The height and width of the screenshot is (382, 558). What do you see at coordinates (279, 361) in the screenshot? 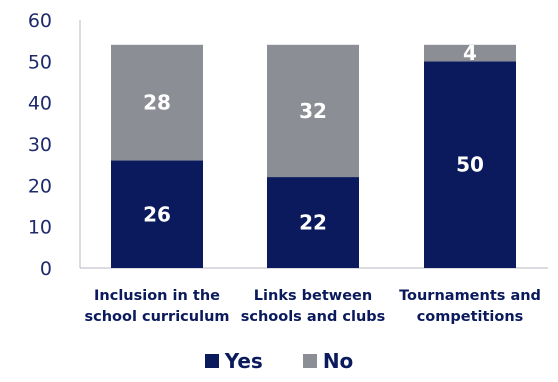
I see `legend: Yes No` at bounding box center [279, 361].